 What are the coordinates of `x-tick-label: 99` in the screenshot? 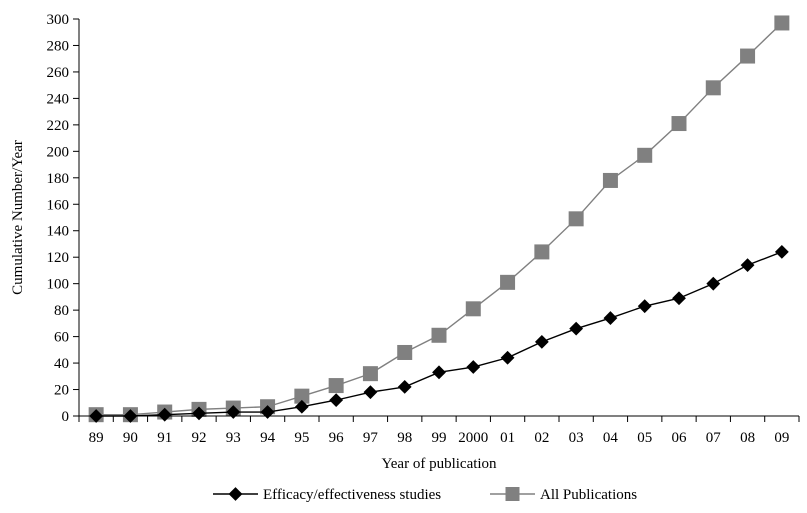 It's located at (439, 438).